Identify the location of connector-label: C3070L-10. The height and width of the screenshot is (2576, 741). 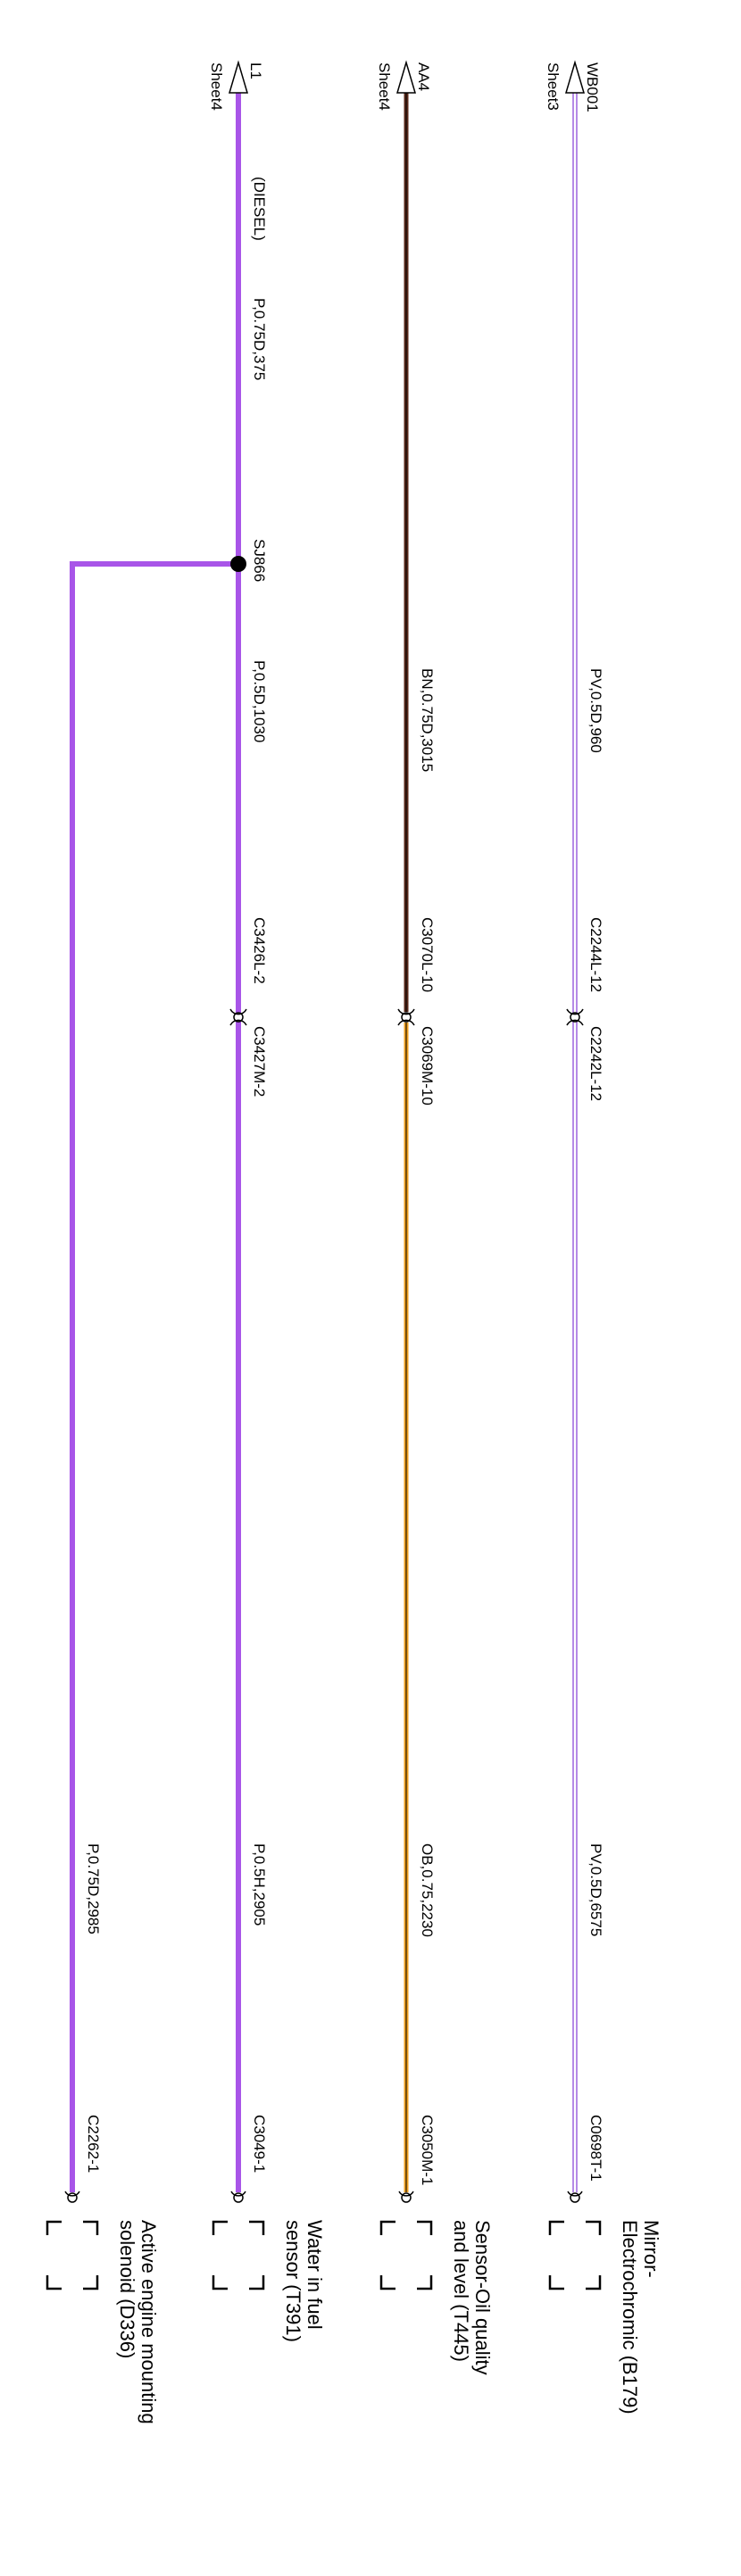
(427, 954).